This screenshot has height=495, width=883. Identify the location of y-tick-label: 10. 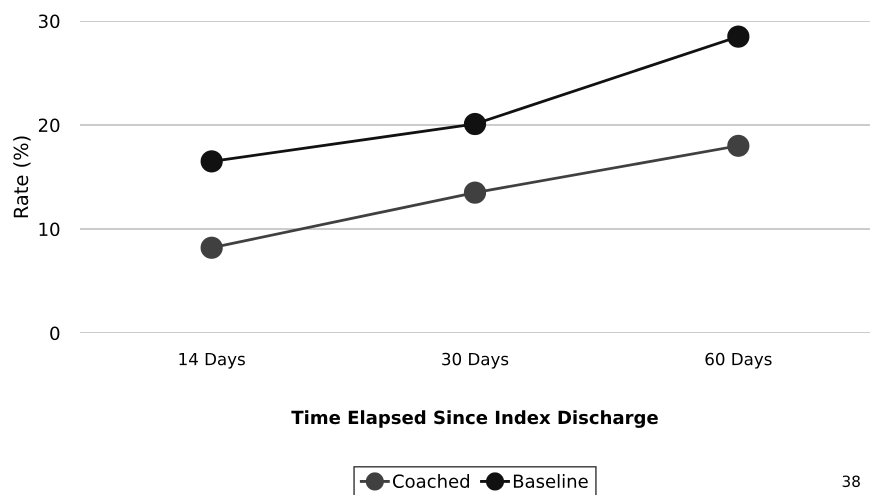
(50, 229).